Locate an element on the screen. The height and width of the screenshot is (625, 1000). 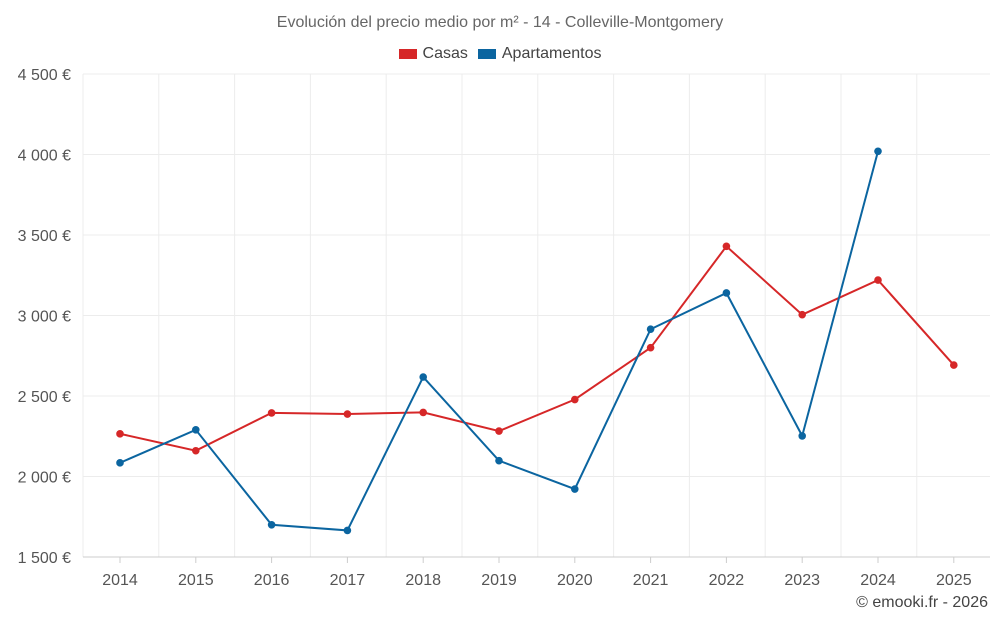
legend-item-casas: Casas is located at coordinates (433, 54).